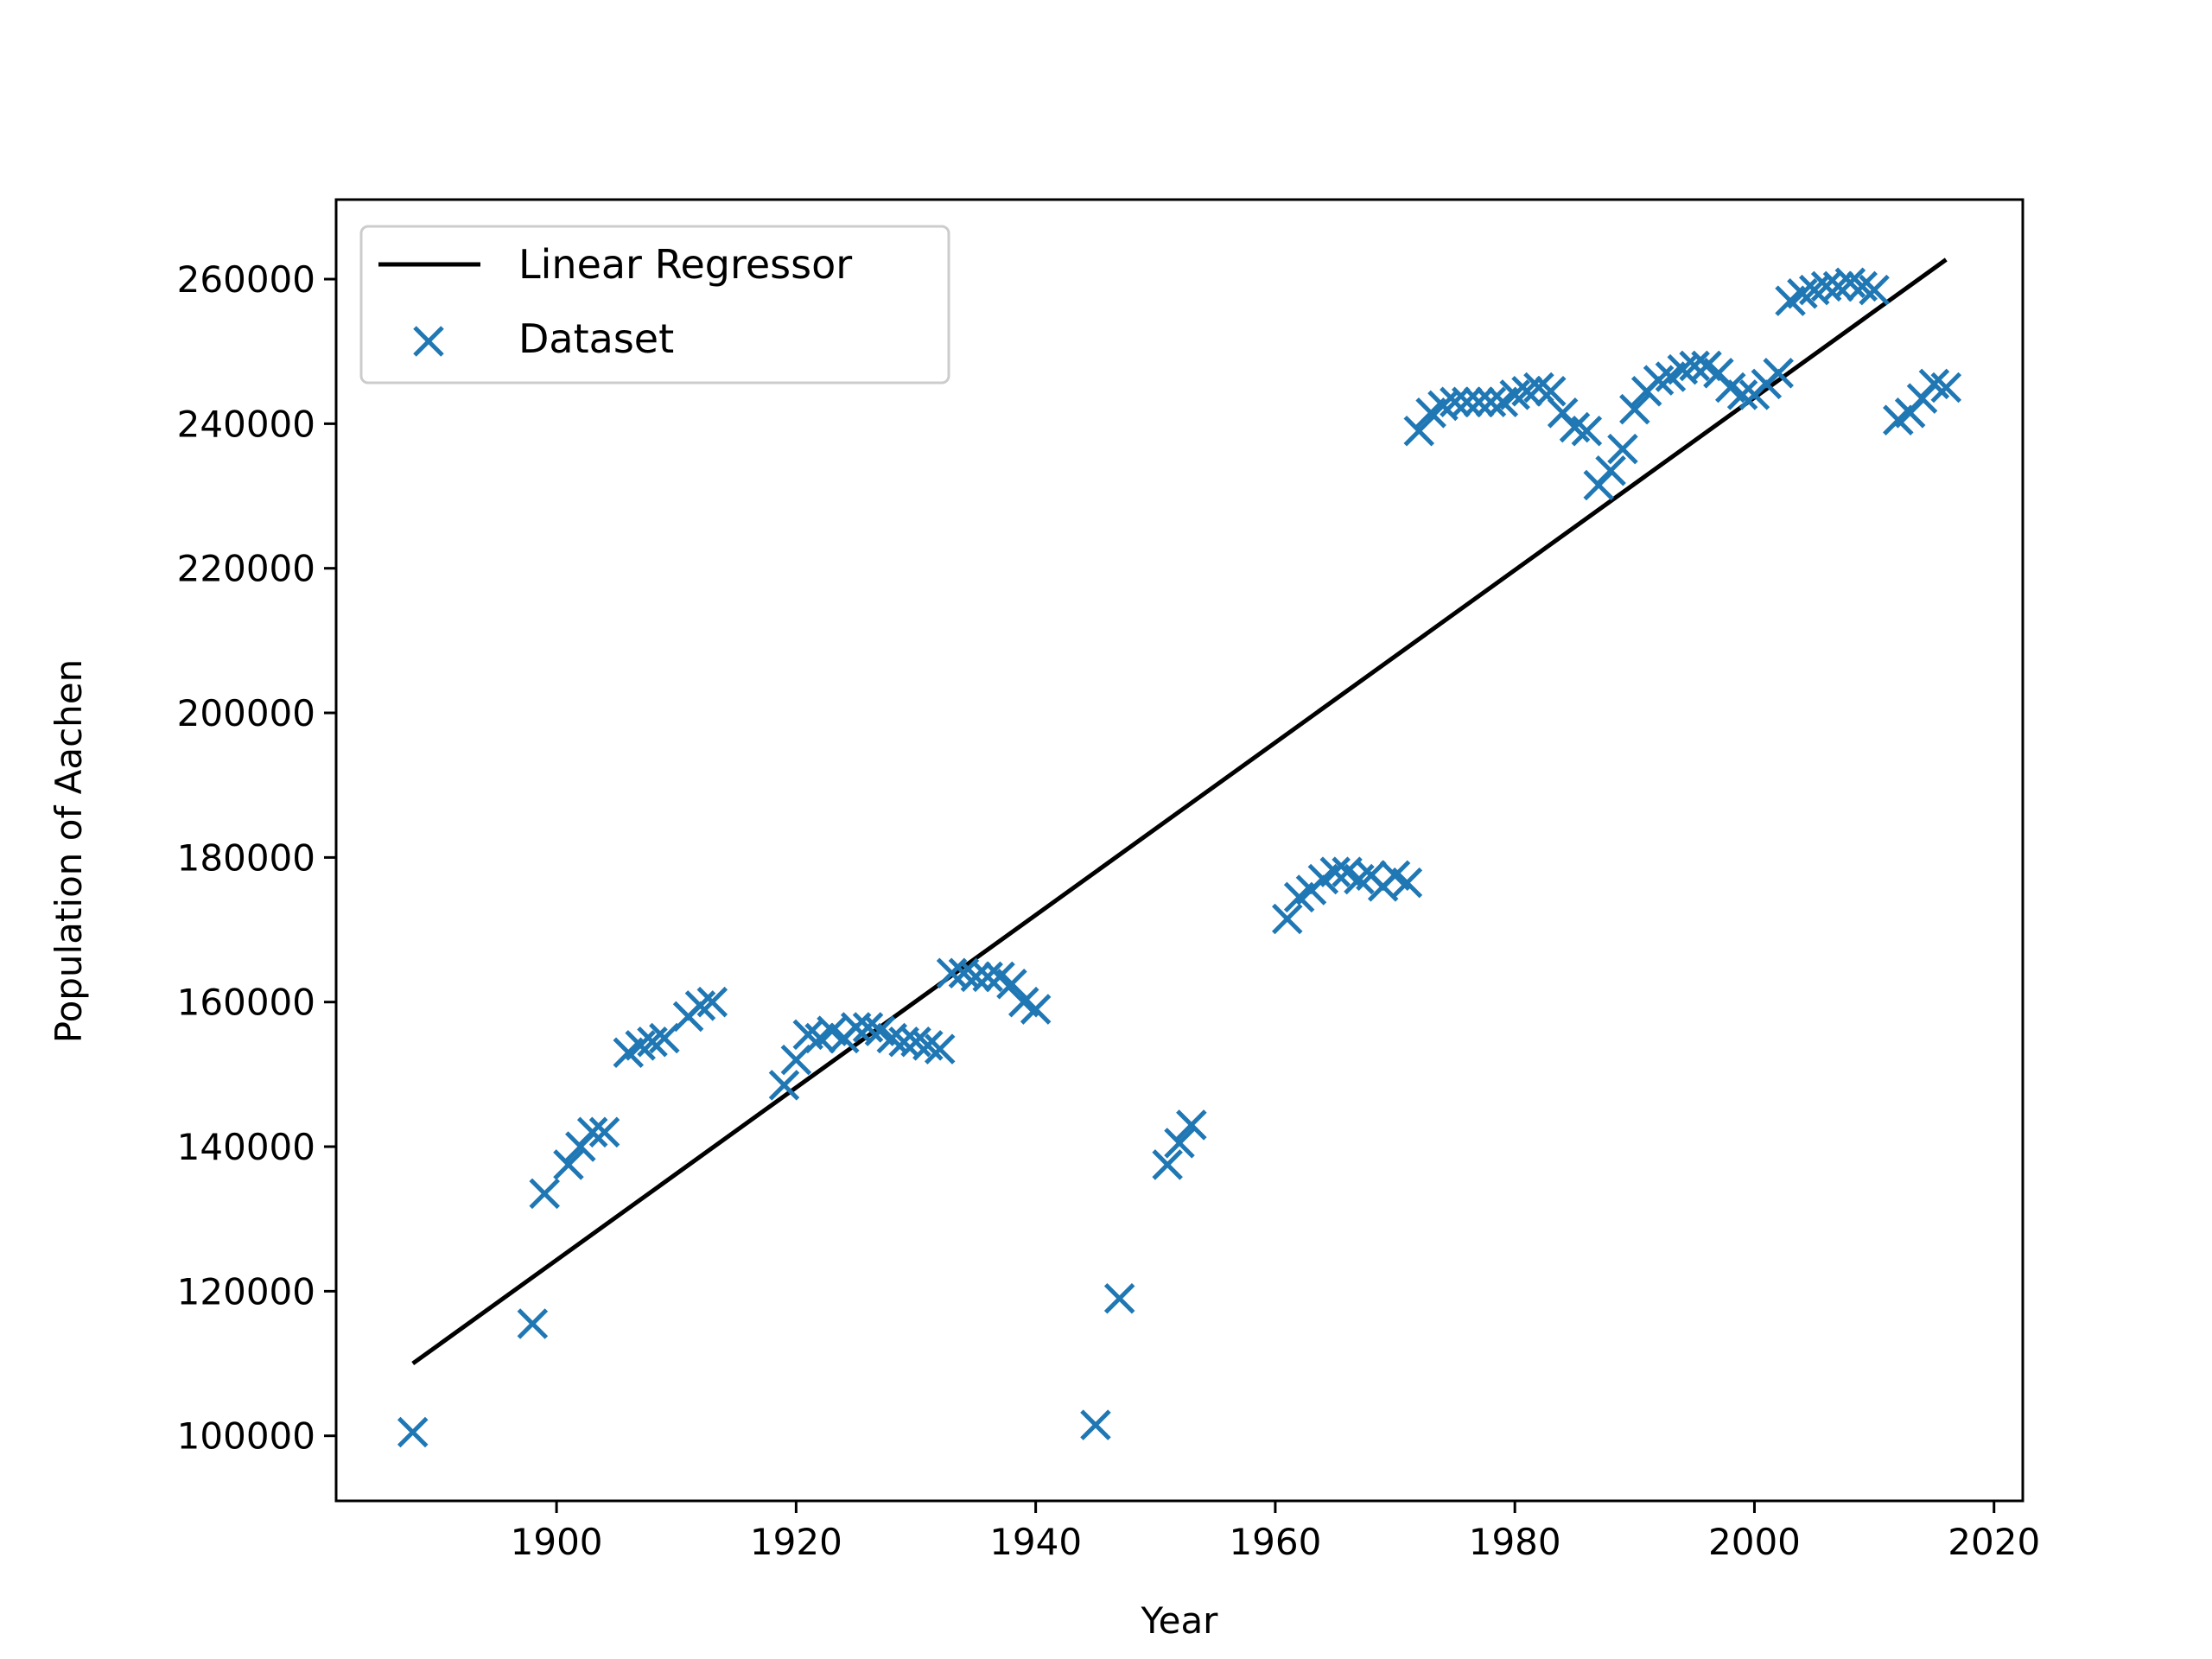 Image resolution: width=2212 pixels, height=1659 pixels. I want to click on y-tick-label: 140000, so click(246, 1147).